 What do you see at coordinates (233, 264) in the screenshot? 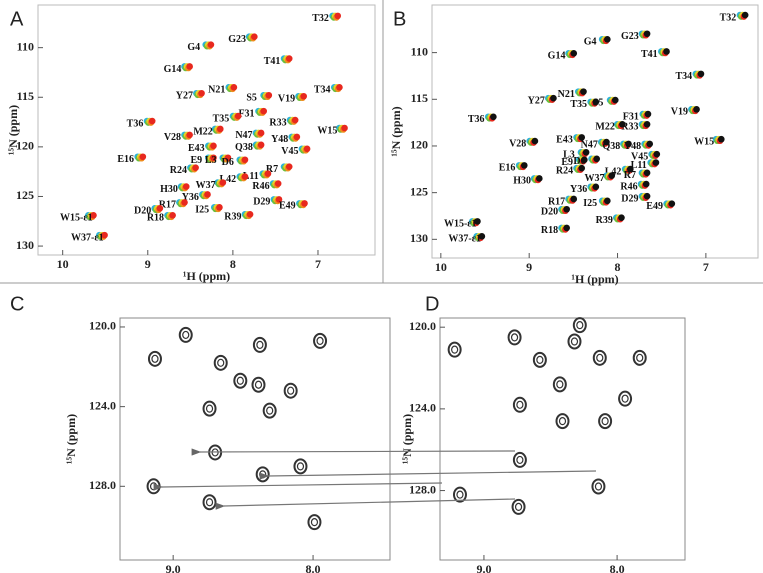
I see `x-tick-label: 8` at bounding box center [233, 264].